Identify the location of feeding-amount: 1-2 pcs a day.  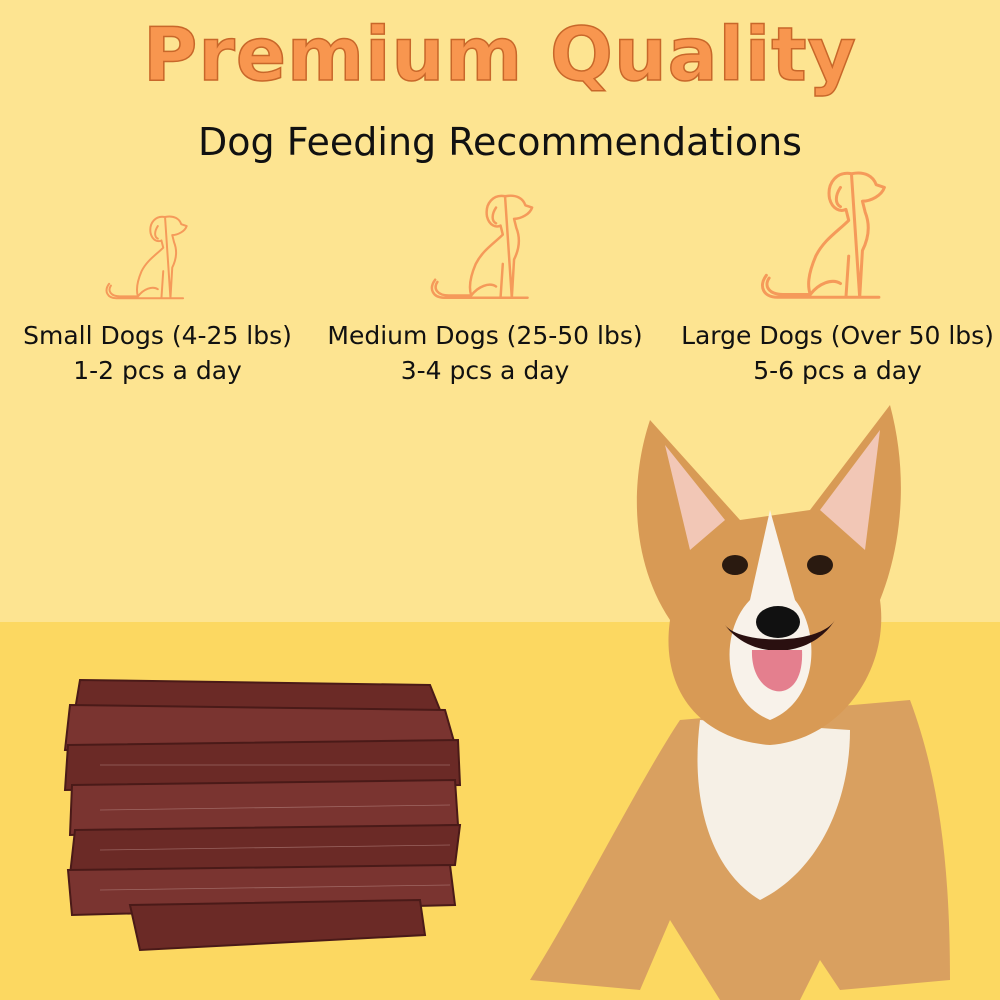
(157, 370).